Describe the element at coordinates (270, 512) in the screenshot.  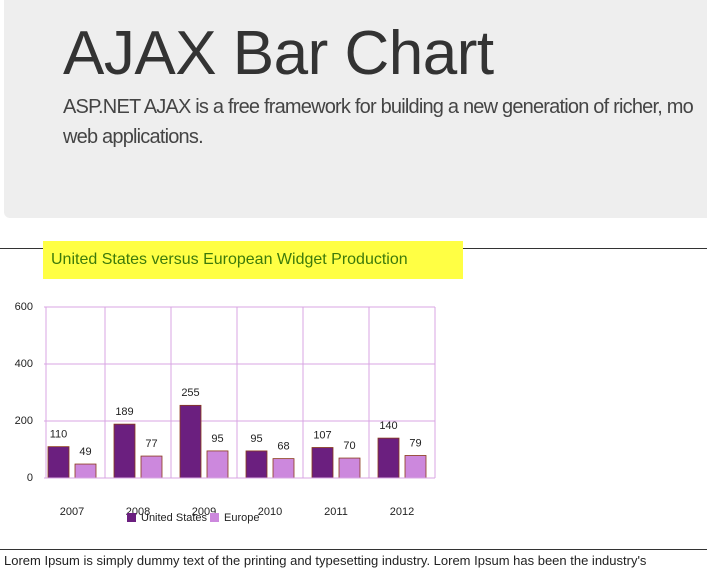
I see `x-tick-label: 2010` at that location.